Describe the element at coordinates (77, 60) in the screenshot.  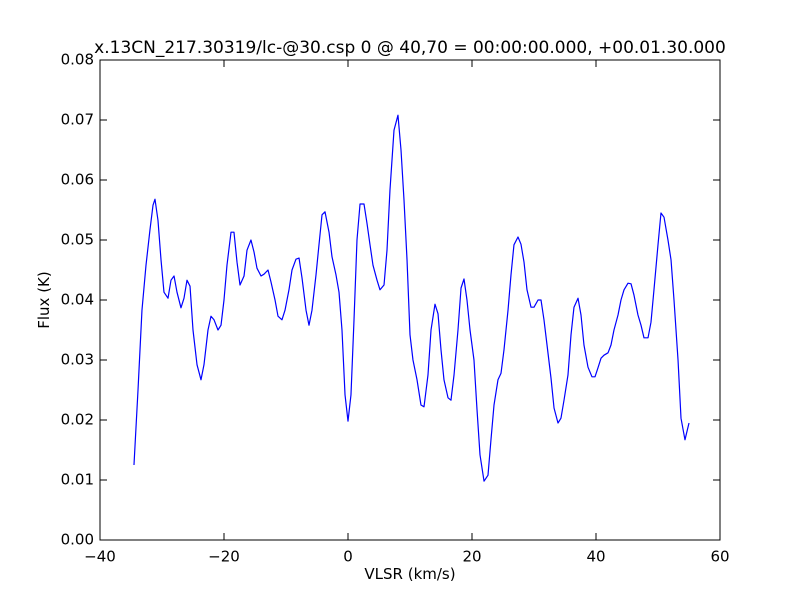
I see `y-tick-label: 0.08` at that location.